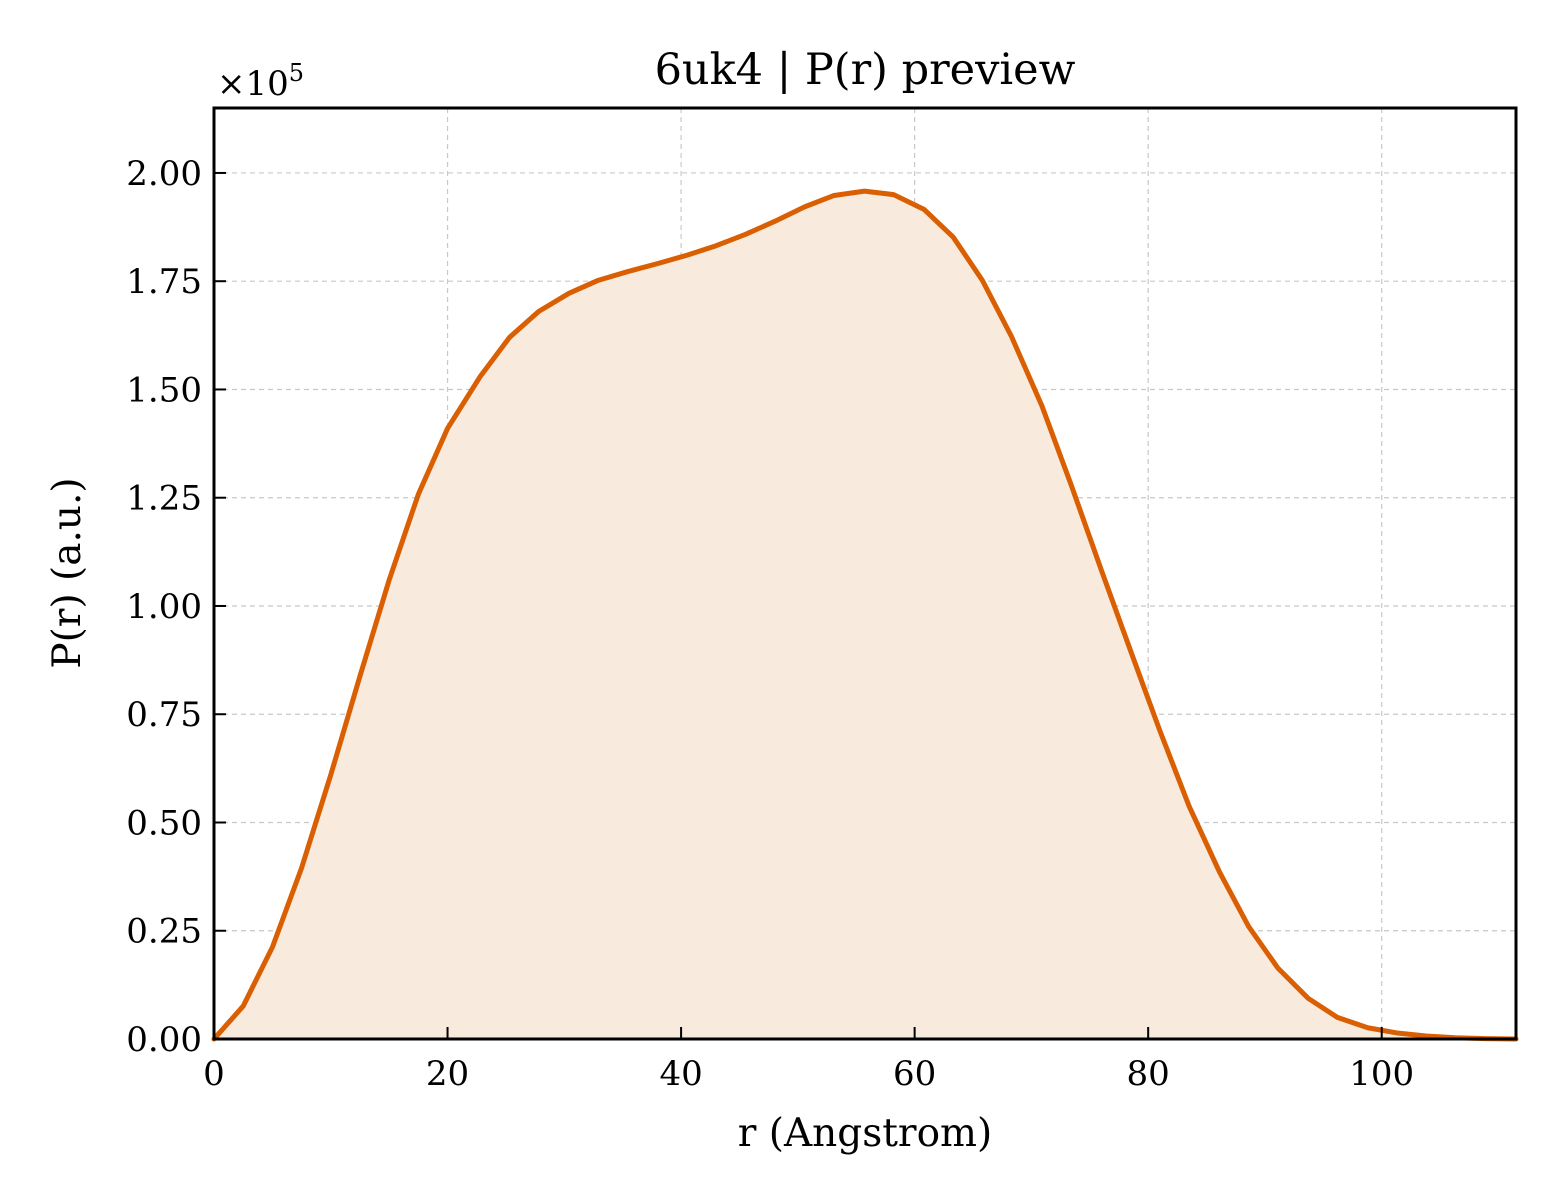  What do you see at coordinates (164, 390) in the screenshot?
I see `y-tick-label: 1.50` at bounding box center [164, 390].